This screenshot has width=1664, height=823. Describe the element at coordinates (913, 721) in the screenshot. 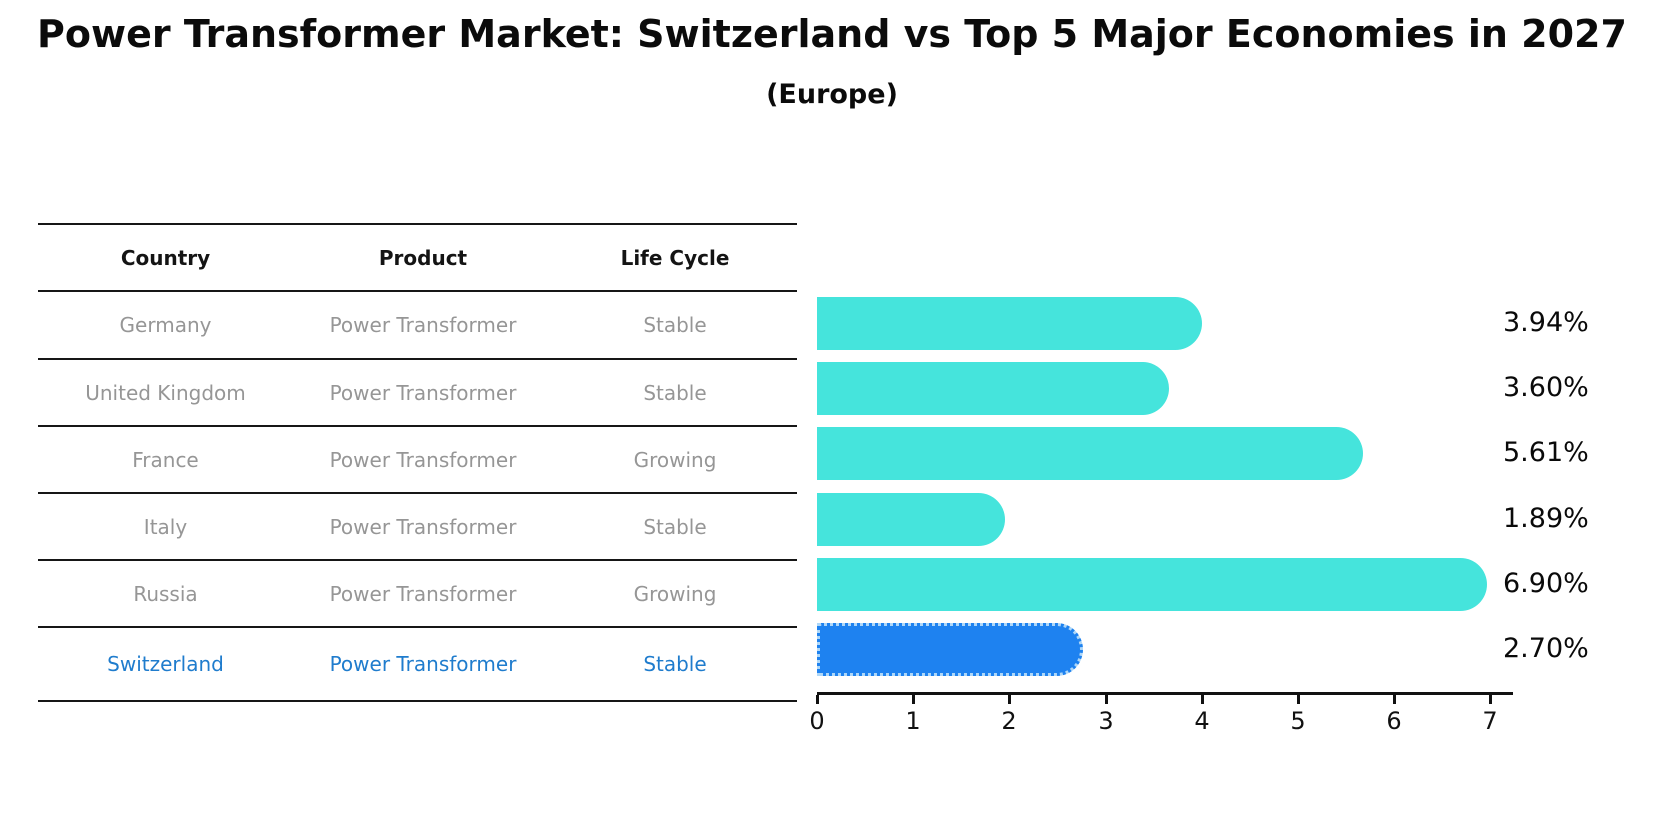

I see `x-axis-tick-label: 1` at that location.